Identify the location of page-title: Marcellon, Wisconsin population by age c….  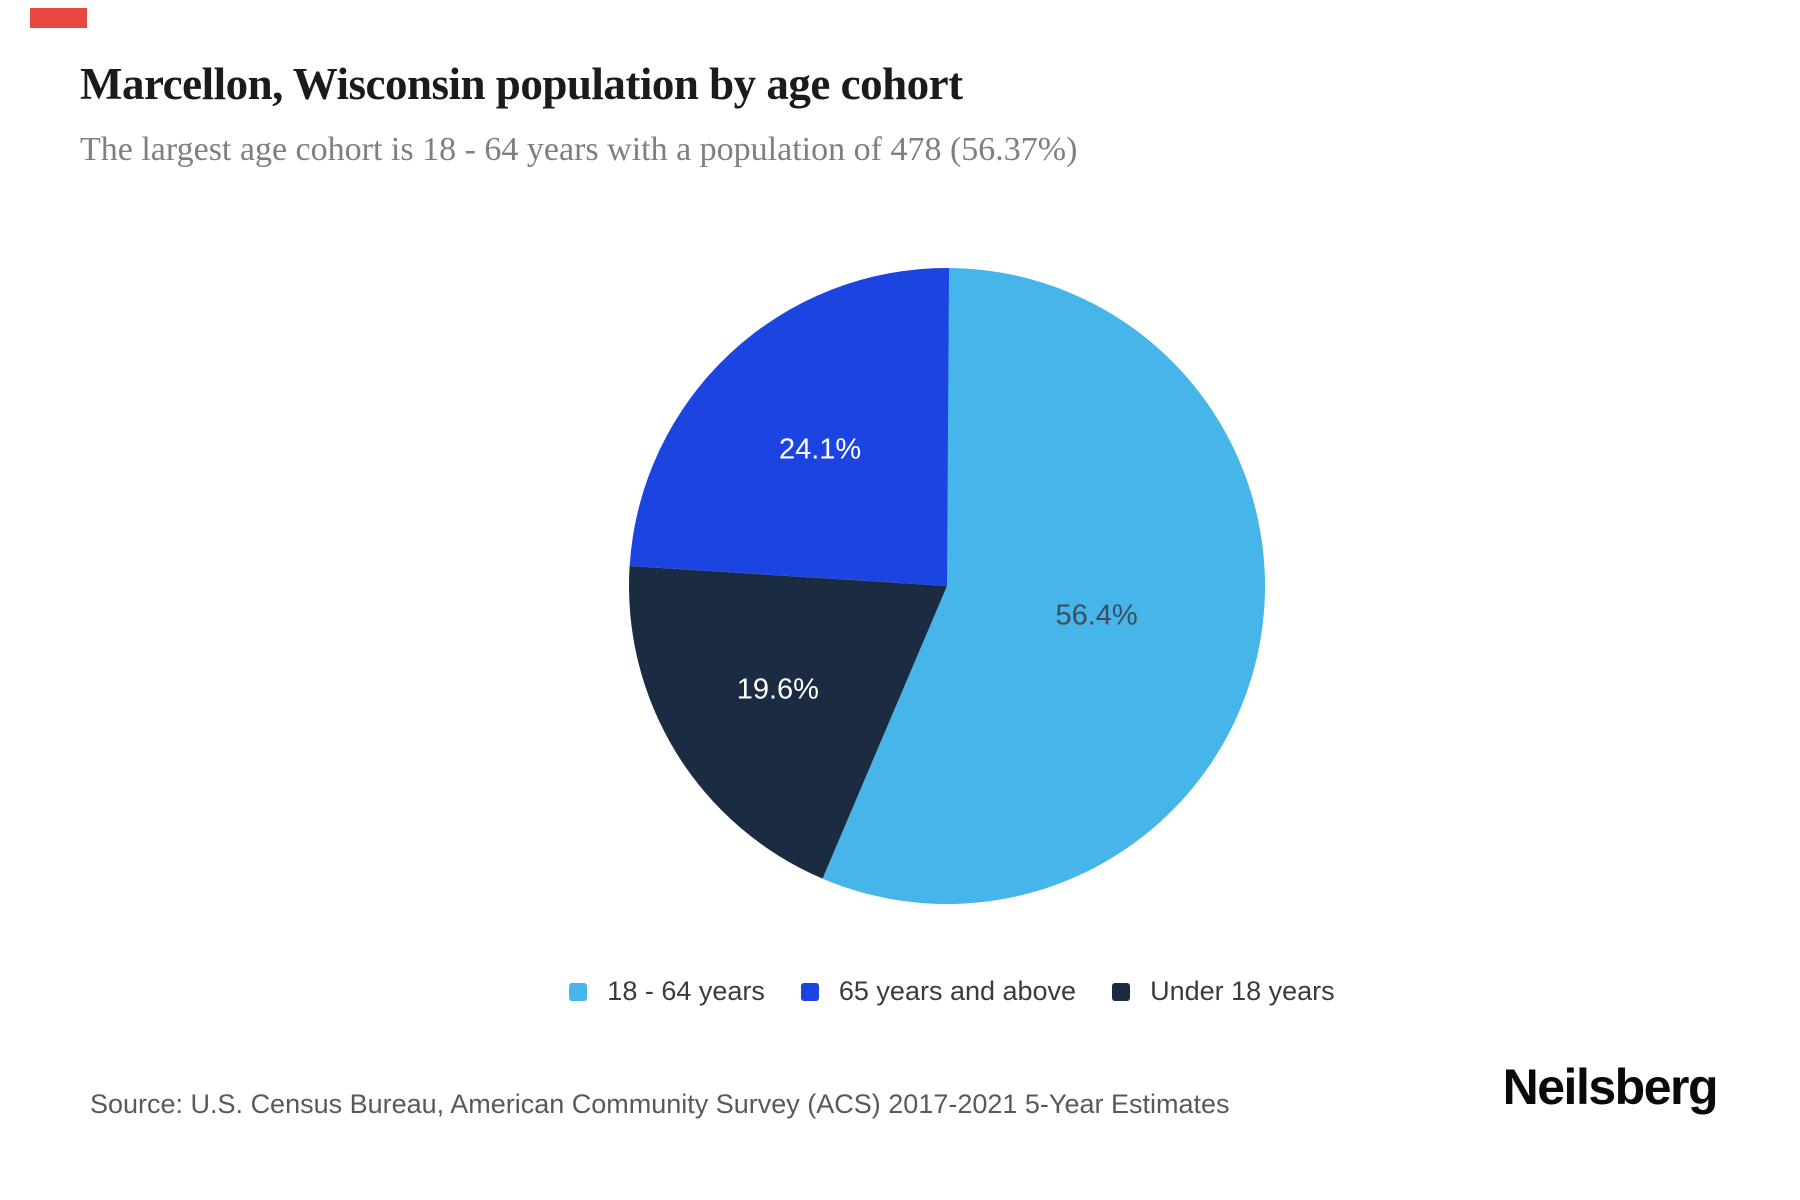
(521, 84).